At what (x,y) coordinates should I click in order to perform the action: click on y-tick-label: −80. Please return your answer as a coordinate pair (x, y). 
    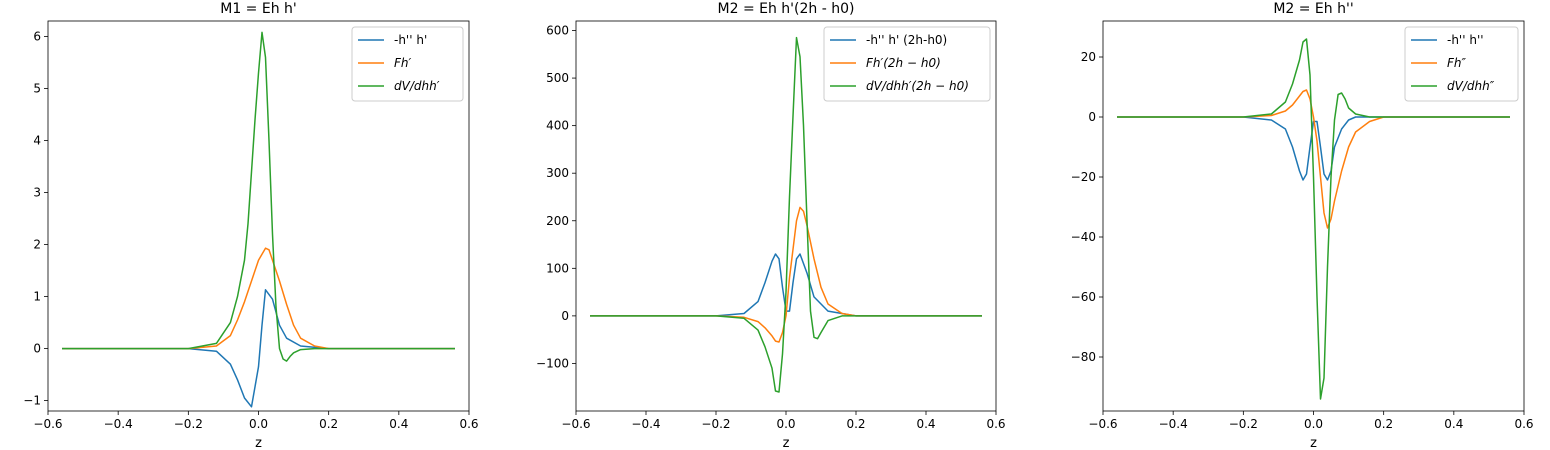
    Looking at the image, I should click on (1083, 357).